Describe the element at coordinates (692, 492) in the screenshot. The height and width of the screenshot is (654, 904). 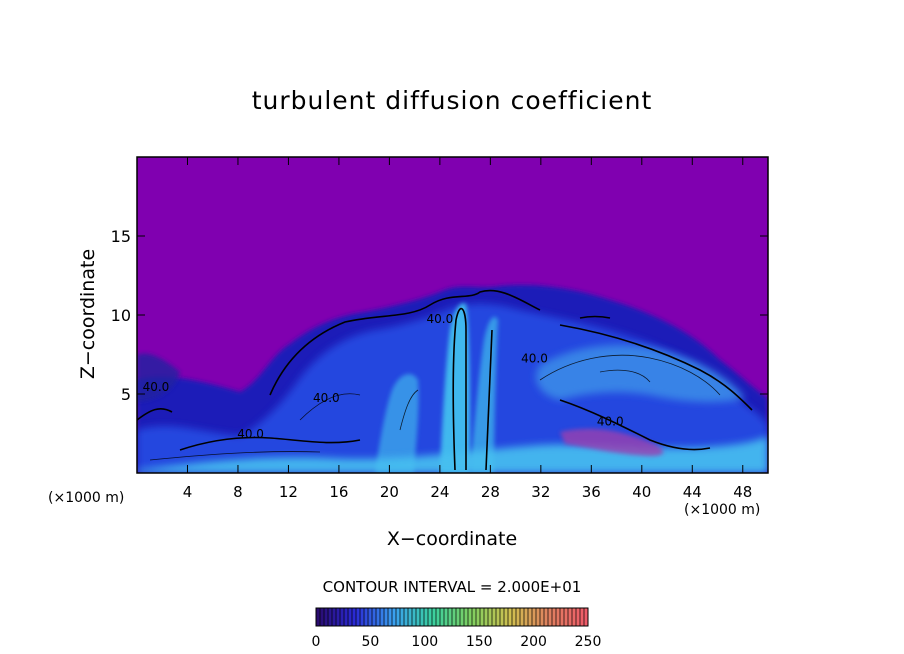
I see `x-tick-label: 44` at that location.